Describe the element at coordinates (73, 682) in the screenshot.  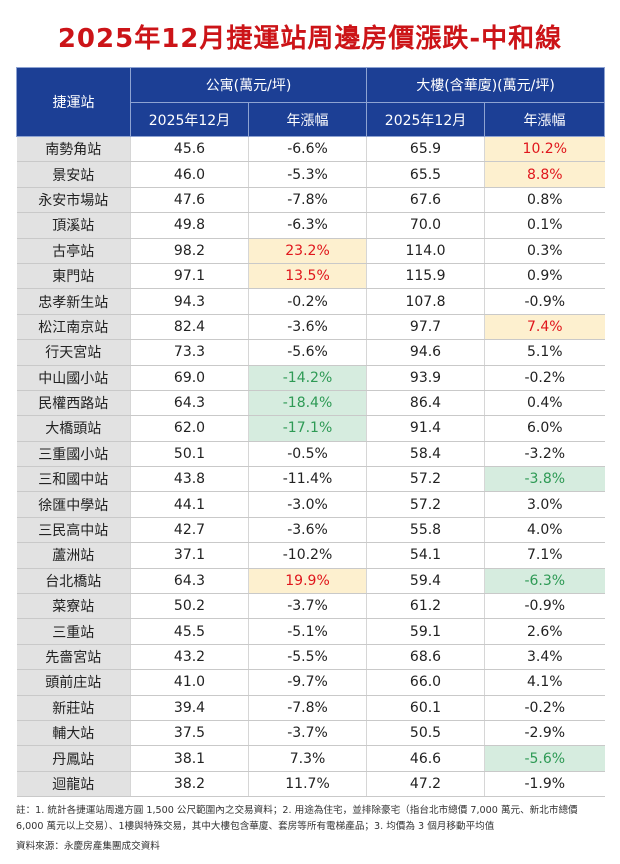
I see `station-cell: 頭前庄站` at that location.